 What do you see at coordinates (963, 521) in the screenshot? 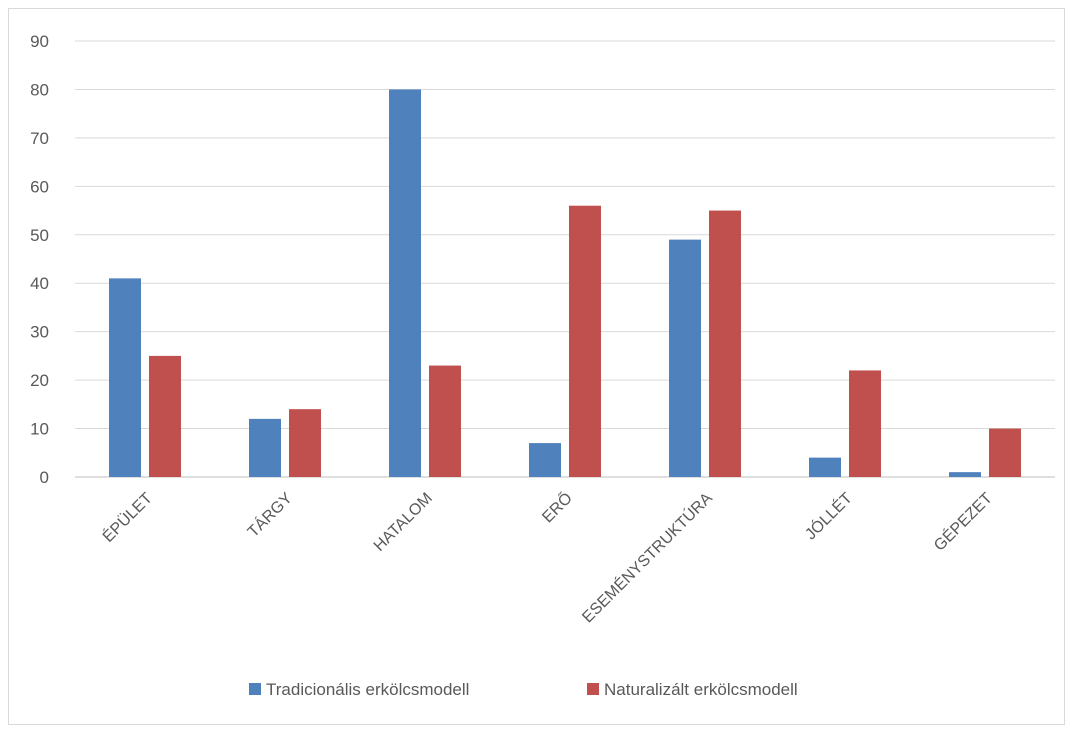
I see `x-category-label: GÉPEZET` at bounding box center [963, 521].